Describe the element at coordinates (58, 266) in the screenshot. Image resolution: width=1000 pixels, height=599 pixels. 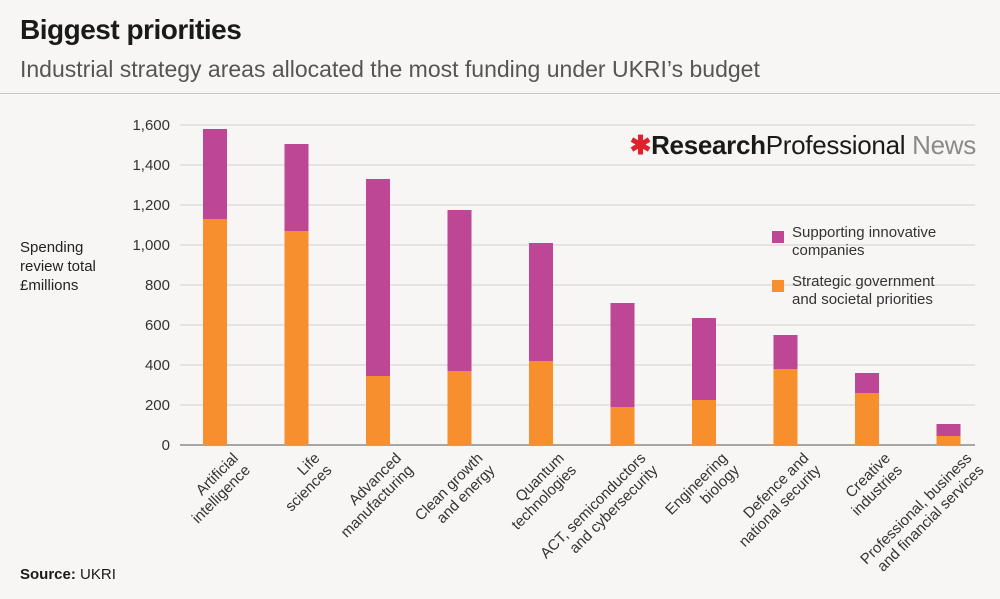
I see `y-axis-label-line: review total` at that location.